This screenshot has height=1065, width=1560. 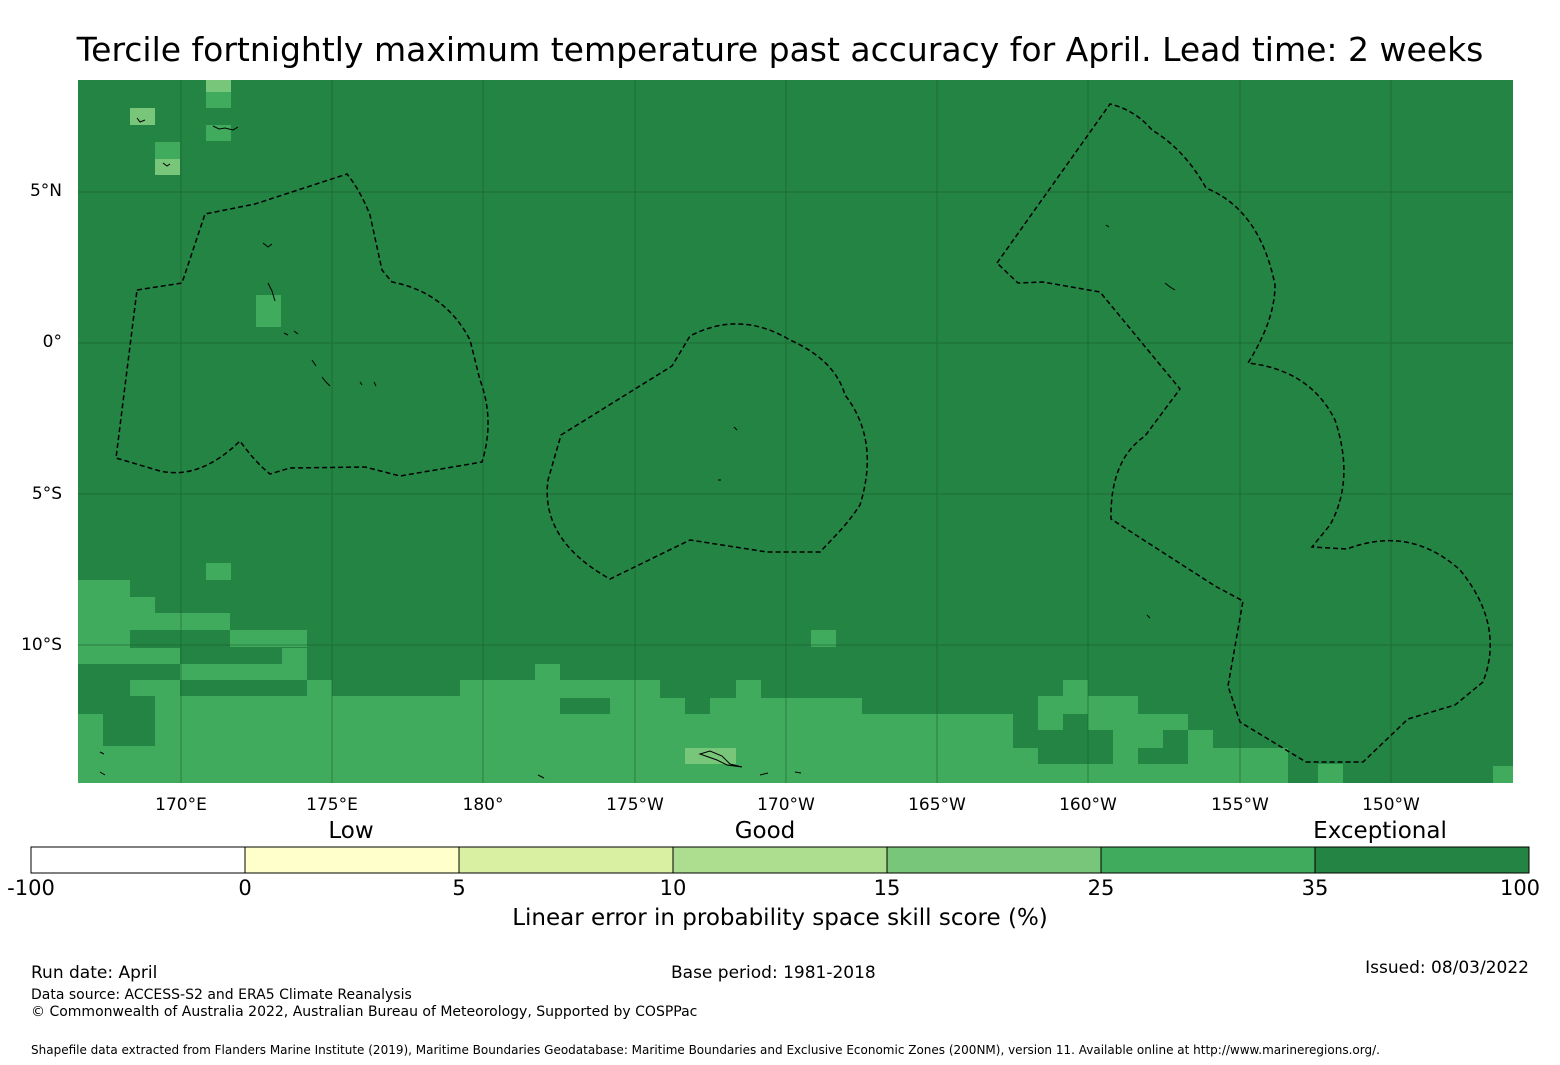 What do you see at coordinates (673, 888) in the screenshot?
I see `colorbar-tick-10: 10` at bounding box center [673, 888].